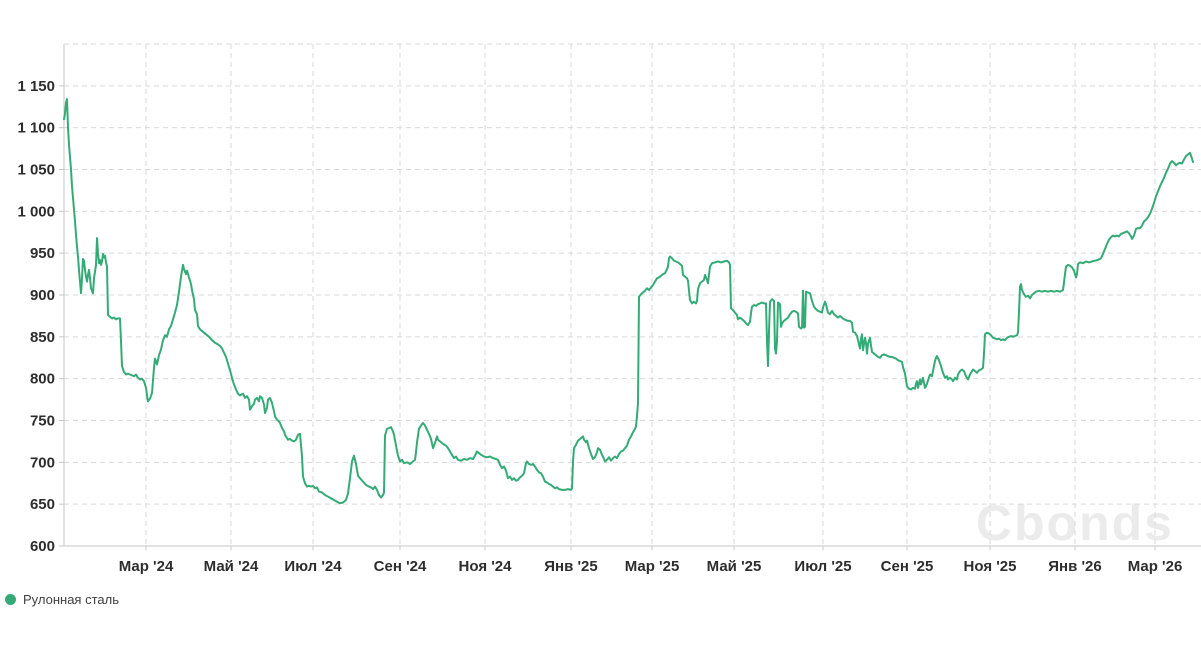  Describe the element at coordinates (734, 566) in the screenshot. I see `x-axis-tick-label: Май '25` at that location.